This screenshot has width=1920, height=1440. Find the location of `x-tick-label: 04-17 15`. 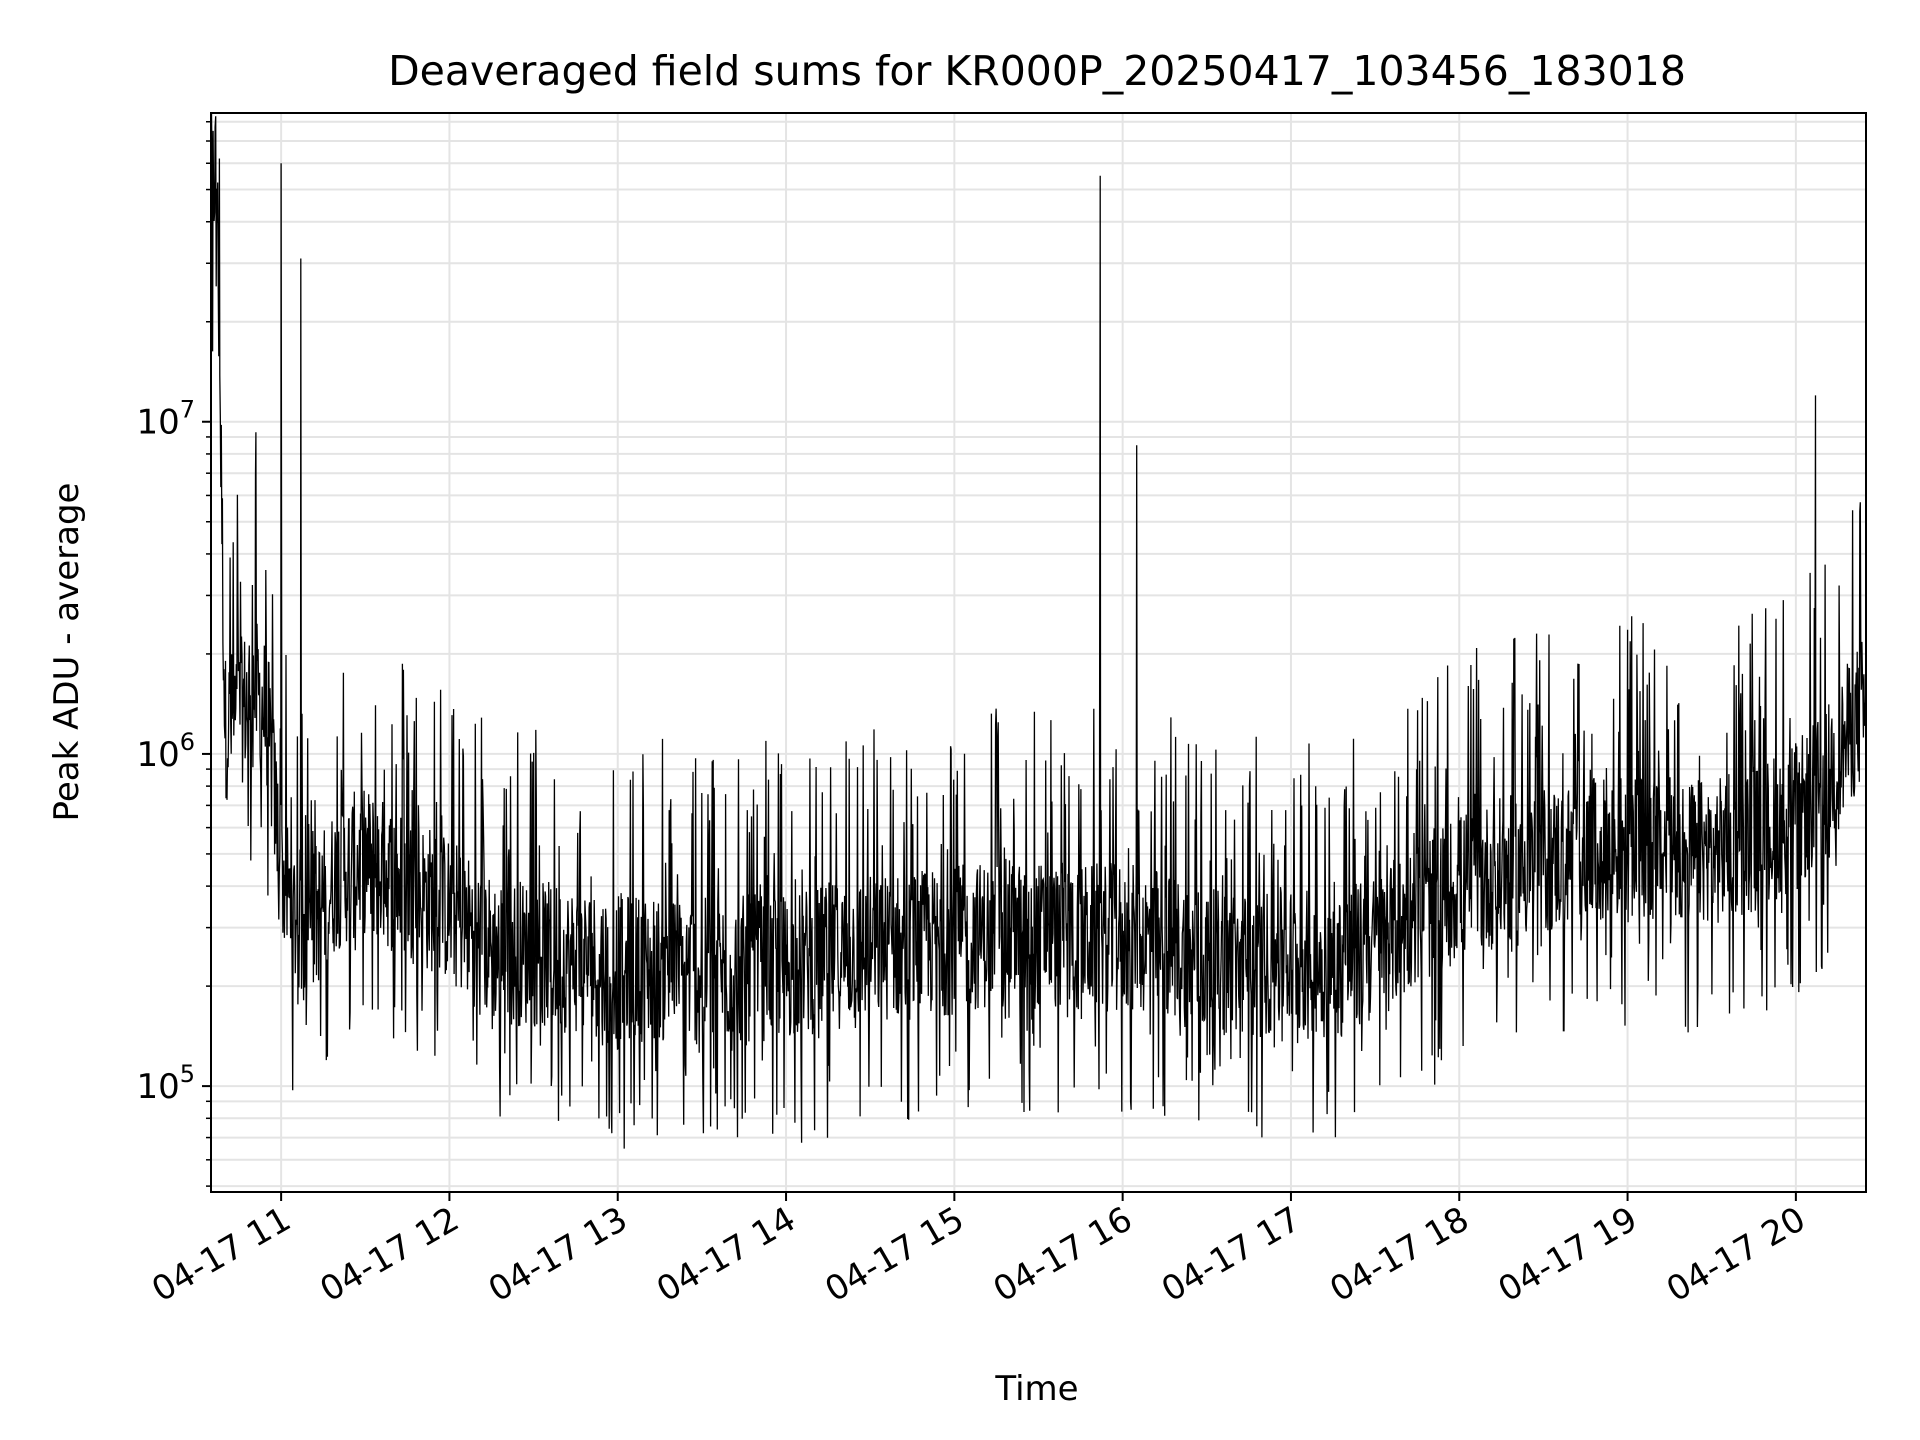

x-tick-label: 04-17 15 is located at coordinates (894, 1254).